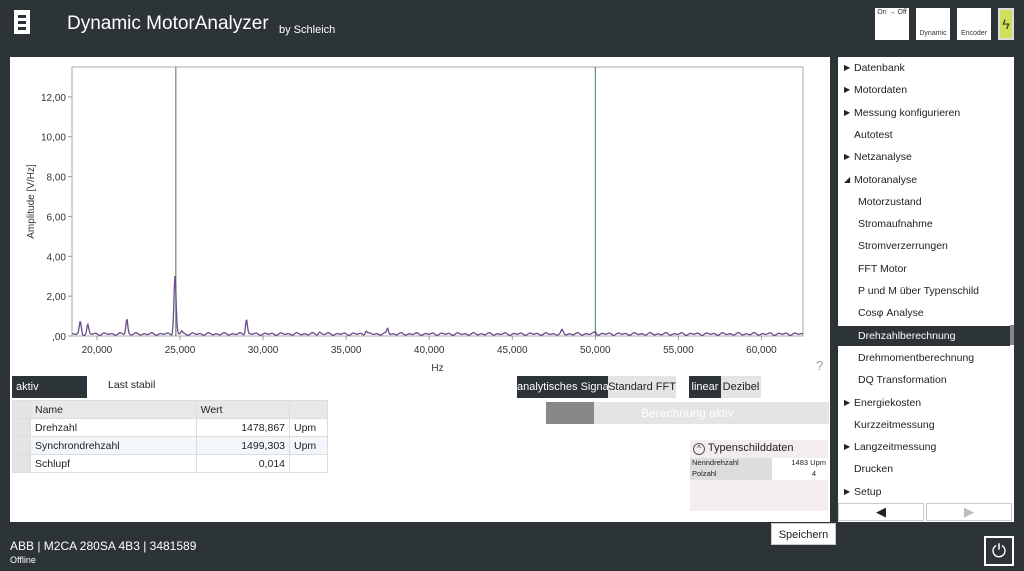 The width and height of the screenshot is (1024, 571). Describe the element at coordinates (132, 385) in the screenshot. I see `load-status: Last stabil` at that location.